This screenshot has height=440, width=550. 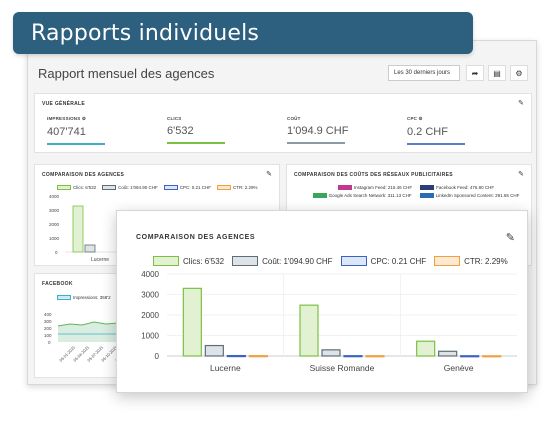 What do you see at coordinates (150, 295) in the screenshot?
I see `y-tick-label: 3000` at bounding box center [150, 295].